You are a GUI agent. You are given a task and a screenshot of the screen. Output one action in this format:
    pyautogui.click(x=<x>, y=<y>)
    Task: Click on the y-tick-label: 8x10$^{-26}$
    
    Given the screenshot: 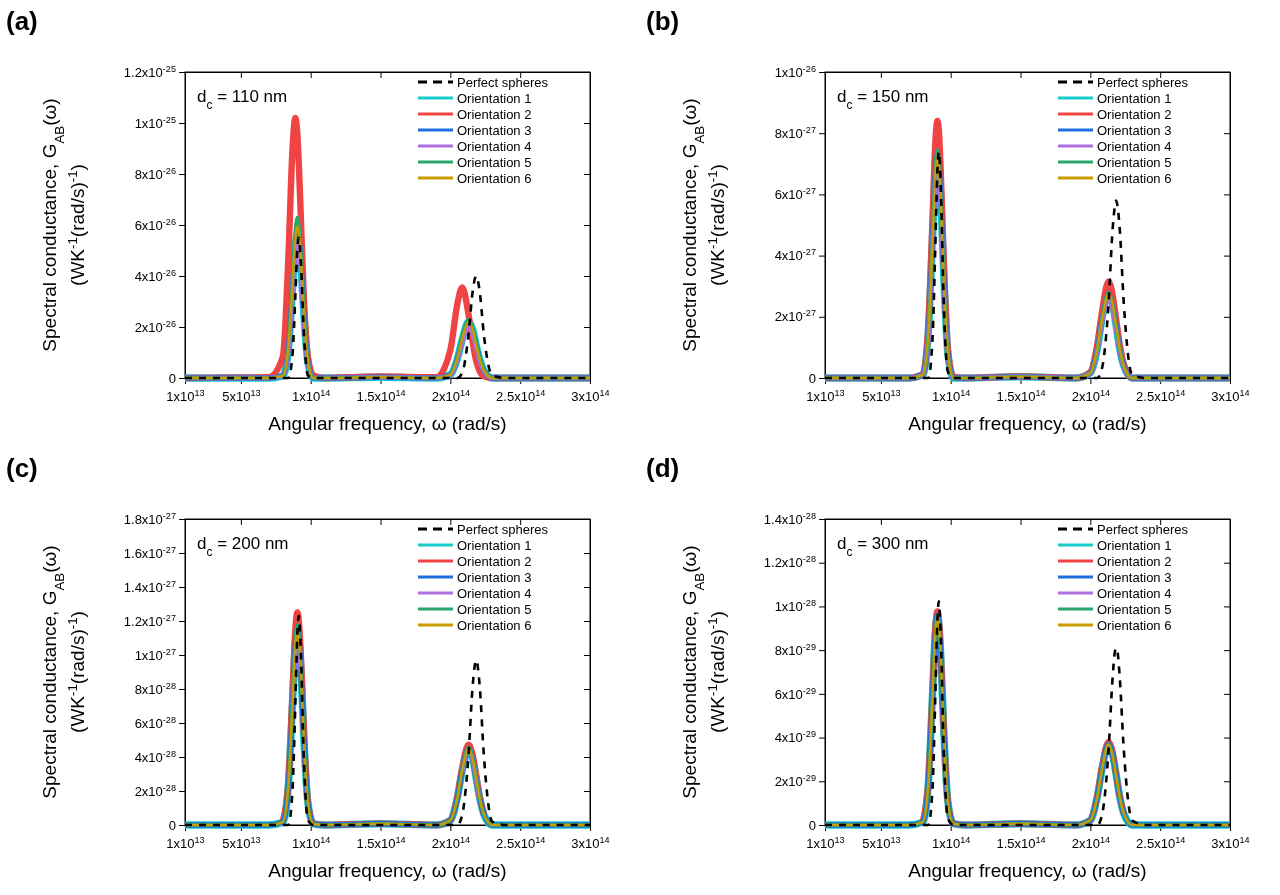 What is the action you would take?
    pyautogui.click(x=155, y=173)
    